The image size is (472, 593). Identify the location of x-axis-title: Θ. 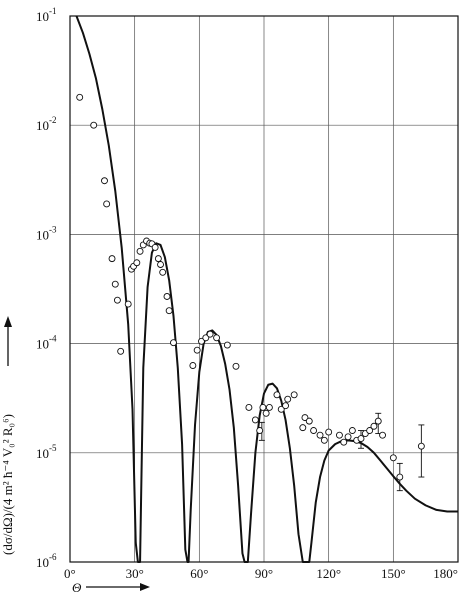
(77, 586).